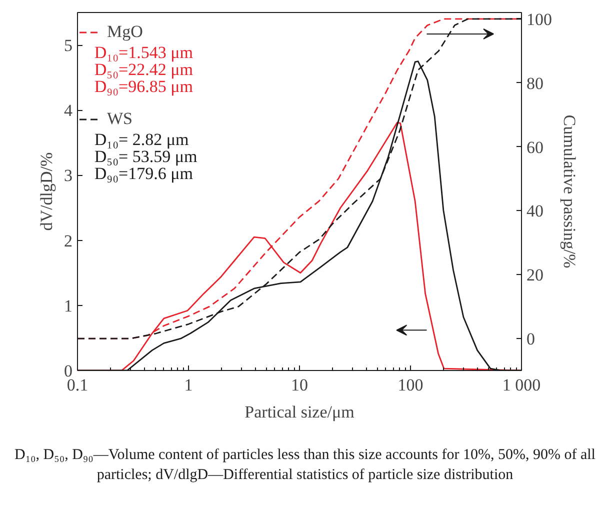  Describe the element at coordinates (141, 139) in the screenshot. I see `annotation: D₁₀= 2.82 μm` at that location.